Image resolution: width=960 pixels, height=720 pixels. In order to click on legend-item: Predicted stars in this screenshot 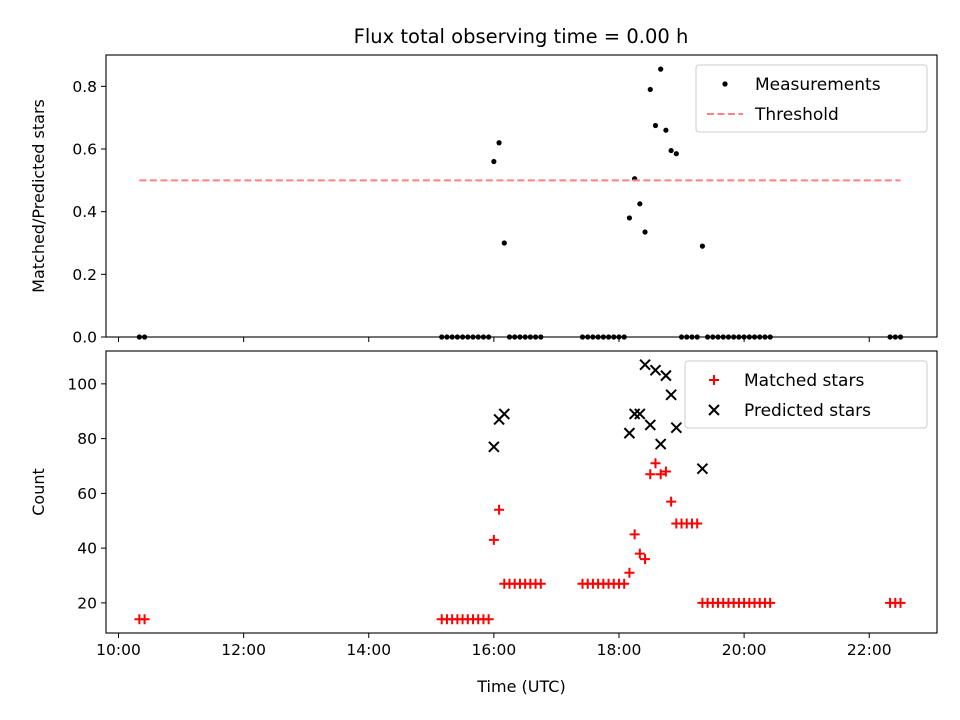, I will do `click(789, 411)`.